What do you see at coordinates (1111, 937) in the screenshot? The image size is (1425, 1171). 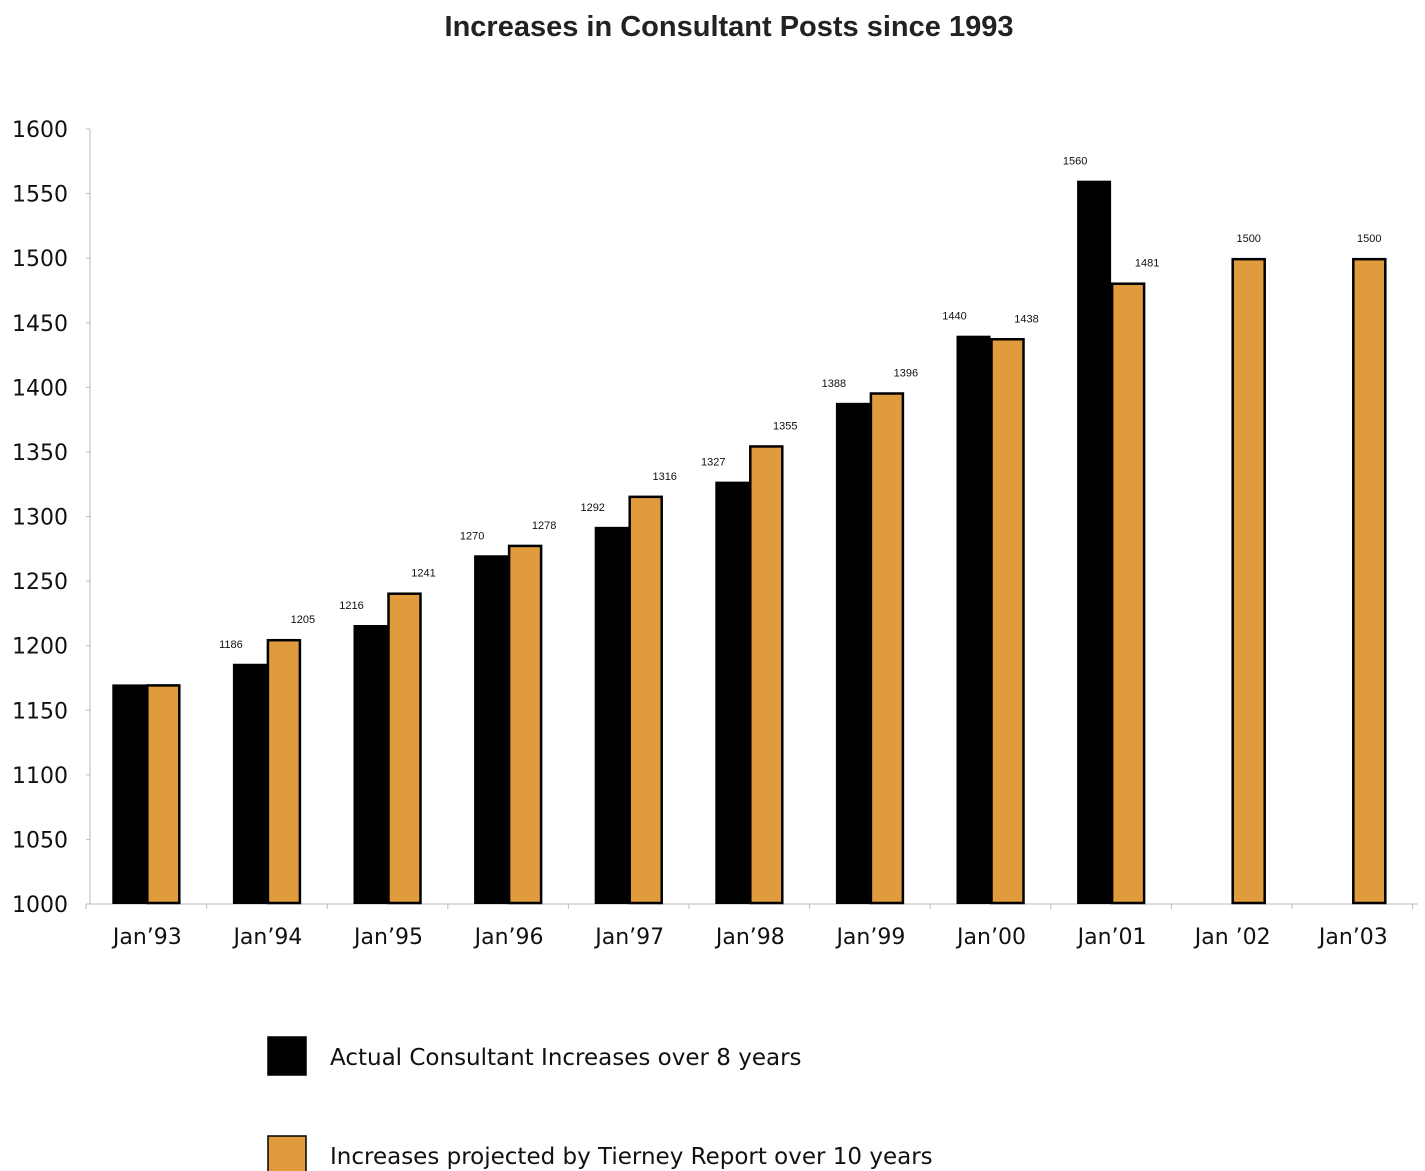 I see `x-tick-label: Jan’01` at bounding box center [1111, 937].